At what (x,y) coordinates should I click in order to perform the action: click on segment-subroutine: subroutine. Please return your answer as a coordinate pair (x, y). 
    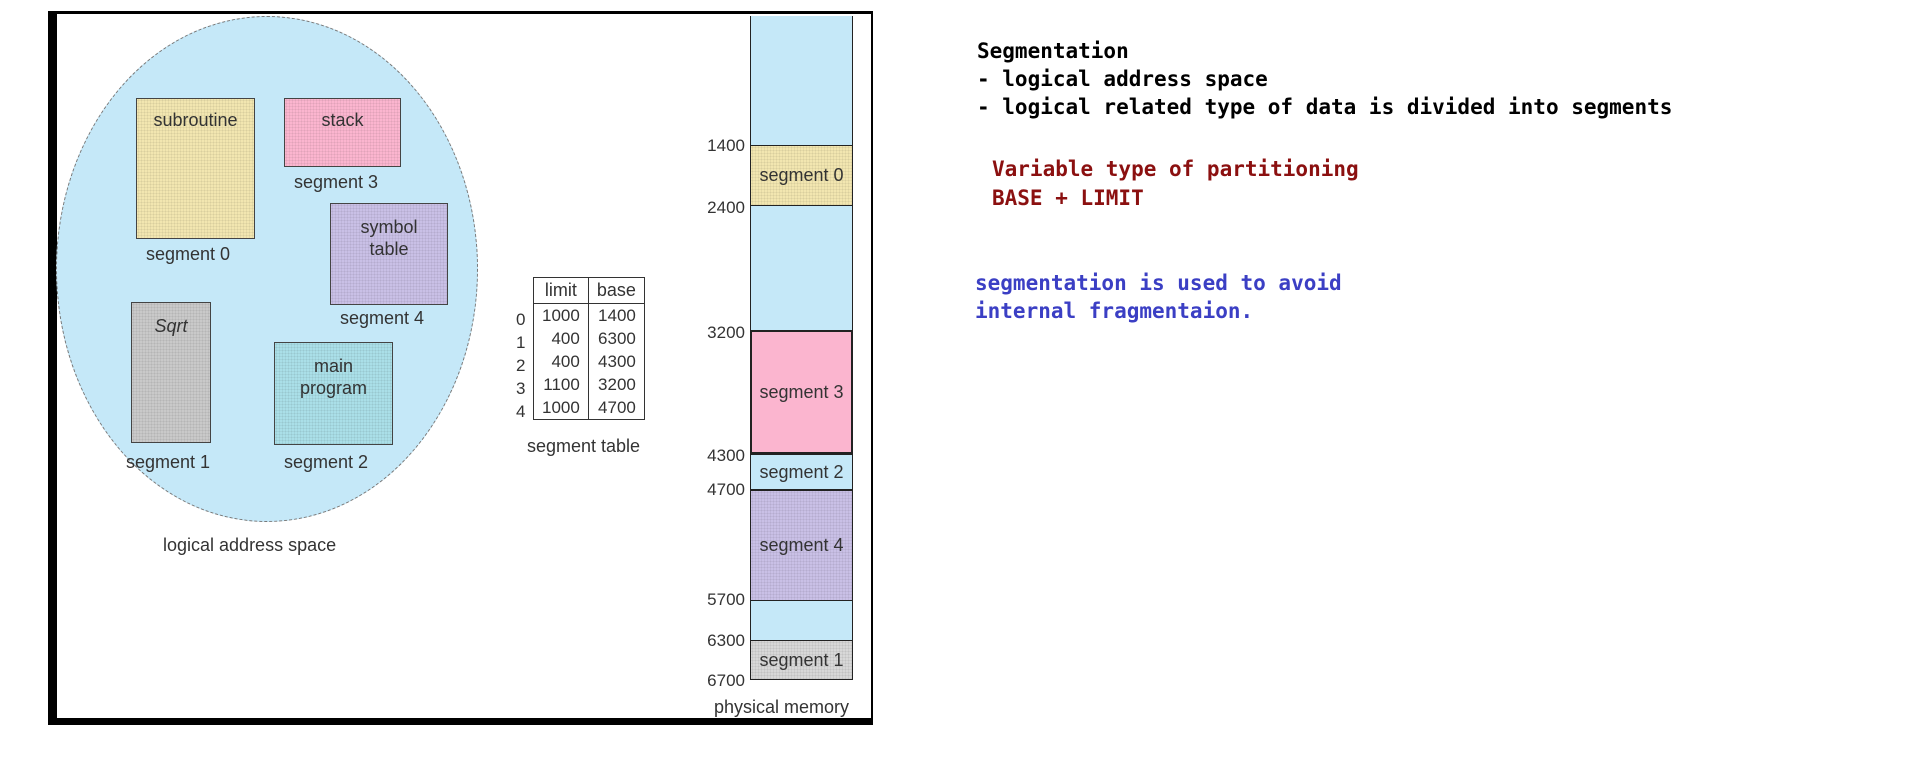
    Looking at the image, I should click on (195, 168).